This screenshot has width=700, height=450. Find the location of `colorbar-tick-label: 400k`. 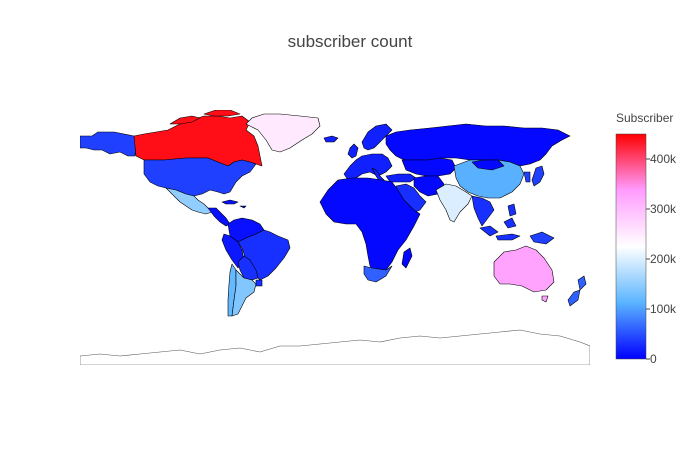

colorbar-tick-label: 400k is located at coordinates (663, 159).